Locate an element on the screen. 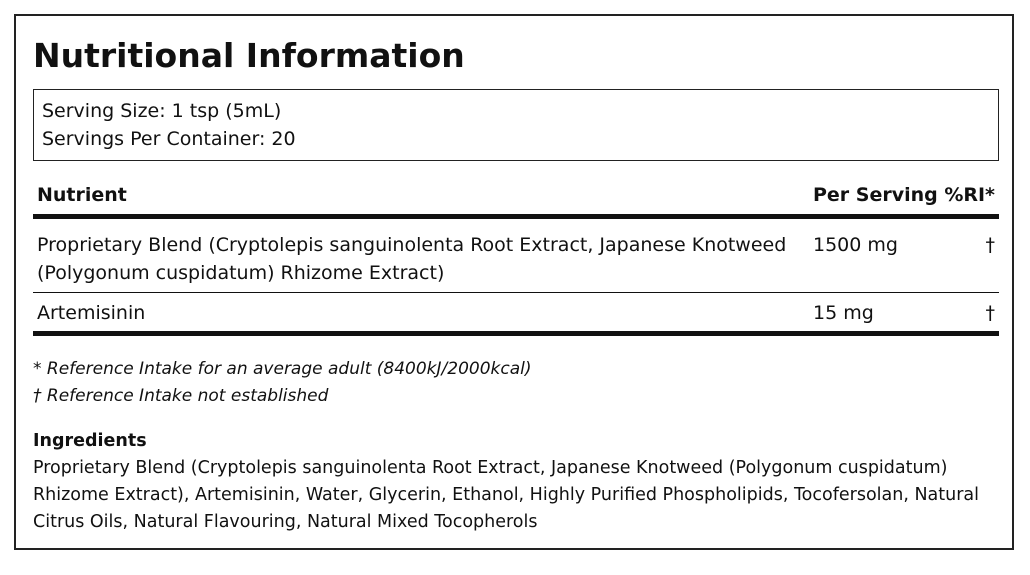 The height and width of the screenshot is (575, 1030). header-cell: Nutrient is located at coordinates (82, 195).